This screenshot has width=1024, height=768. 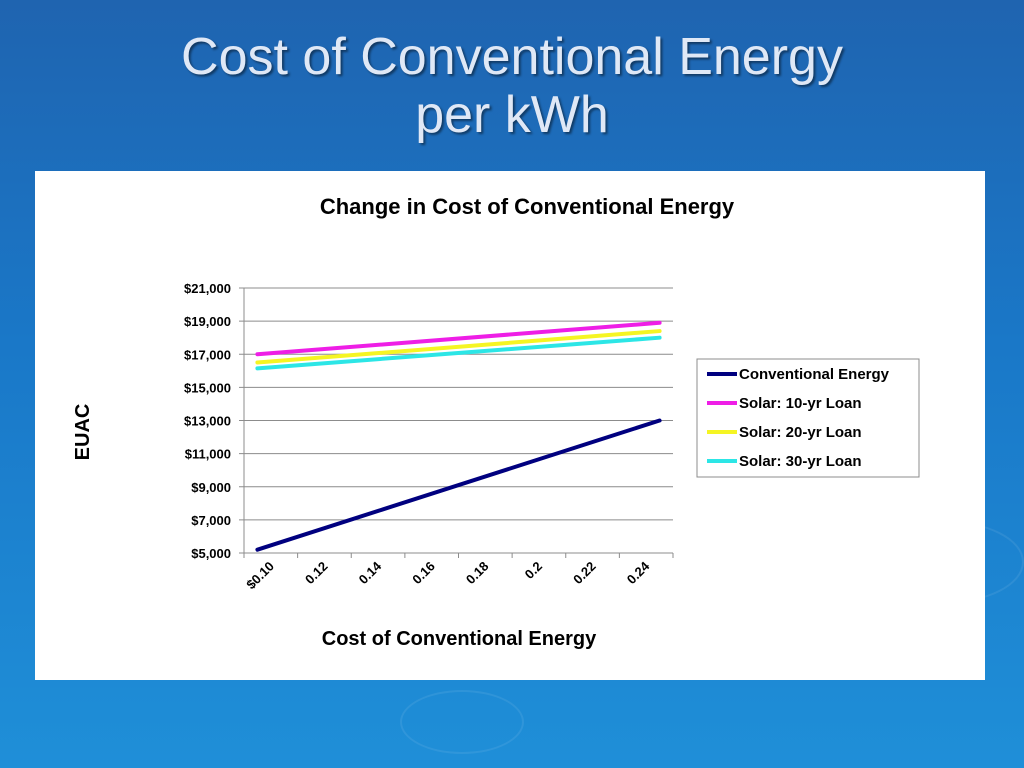 I want to click on y-tick-label: $9,000, so click(x=211, y=487).